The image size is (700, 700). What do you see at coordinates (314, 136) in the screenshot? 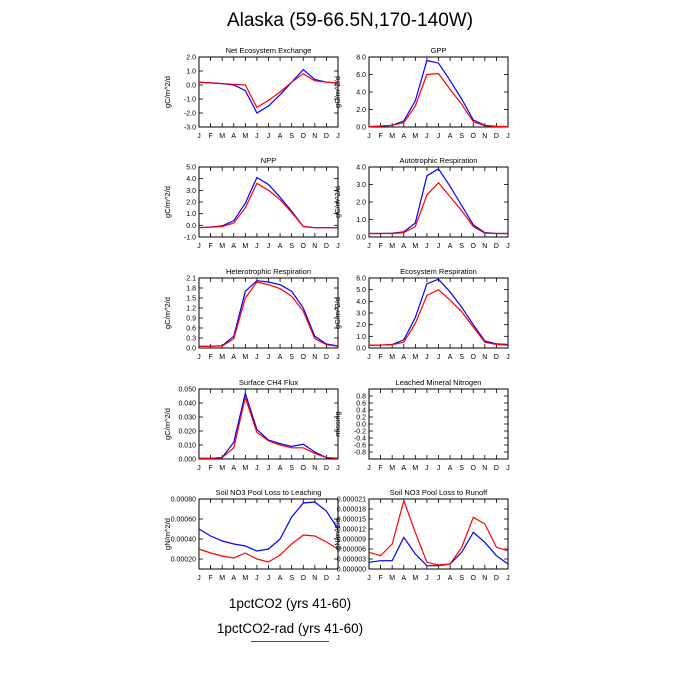
I see `net-ecosystem-exchange-xtick-label: N` at bounding box center [314, 136].